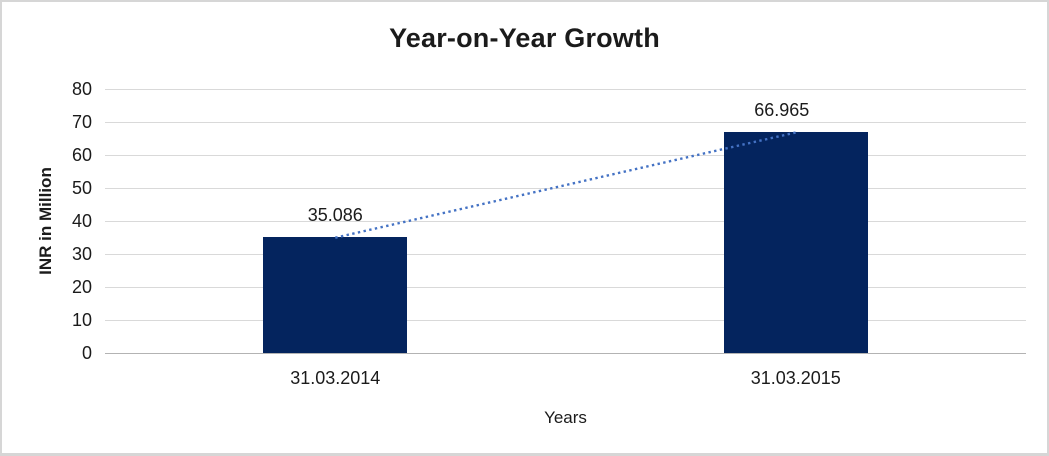 Image resolution: width=1049 pixels, height=456 pixels. What do you see at coordinates (795, 378) in the screenshot?
I see `x-tick-label: 31.03.2015` at bounding box center [795, 378].